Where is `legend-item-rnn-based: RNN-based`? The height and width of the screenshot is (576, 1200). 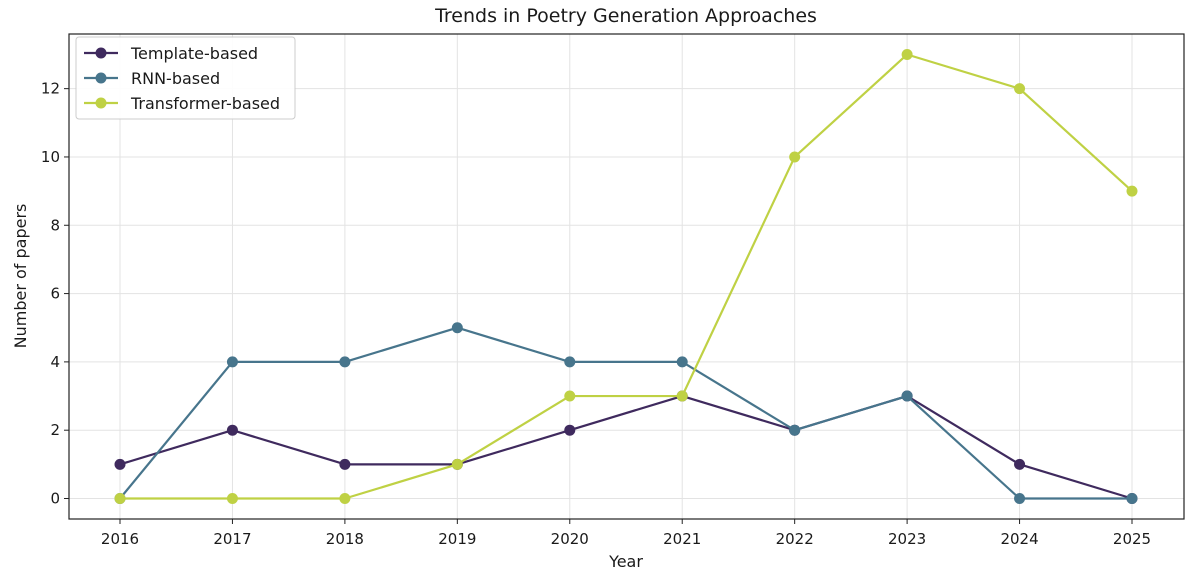
legend-item-rnn-based: RNN-based is located at coordinates (152, 78).